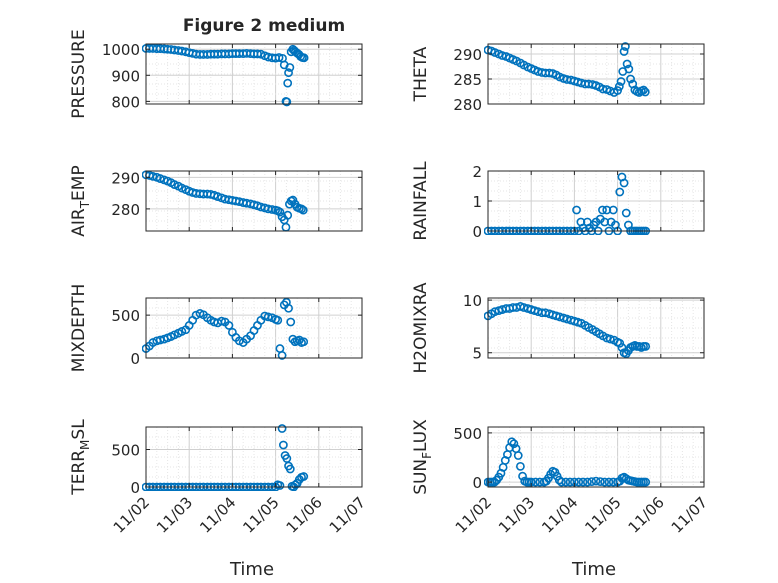  What do you see at coordinates (593, 569) in the screenshot?
I see `x-axis-label-right: Time` at bounding box center [593, 569].